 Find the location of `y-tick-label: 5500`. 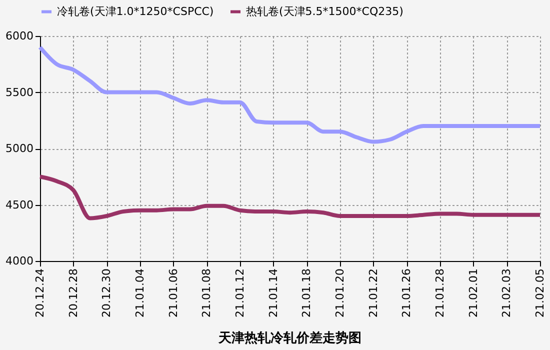

y-tick-label: 5500 is located at coordinates (20, 92).